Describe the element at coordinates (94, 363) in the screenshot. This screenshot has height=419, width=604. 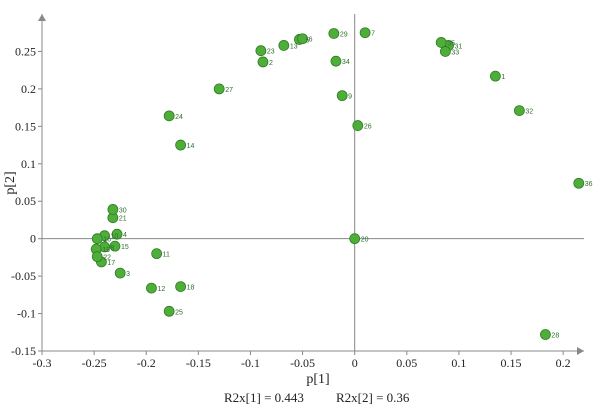
I see `x-tick-label: -0.25` at that location.